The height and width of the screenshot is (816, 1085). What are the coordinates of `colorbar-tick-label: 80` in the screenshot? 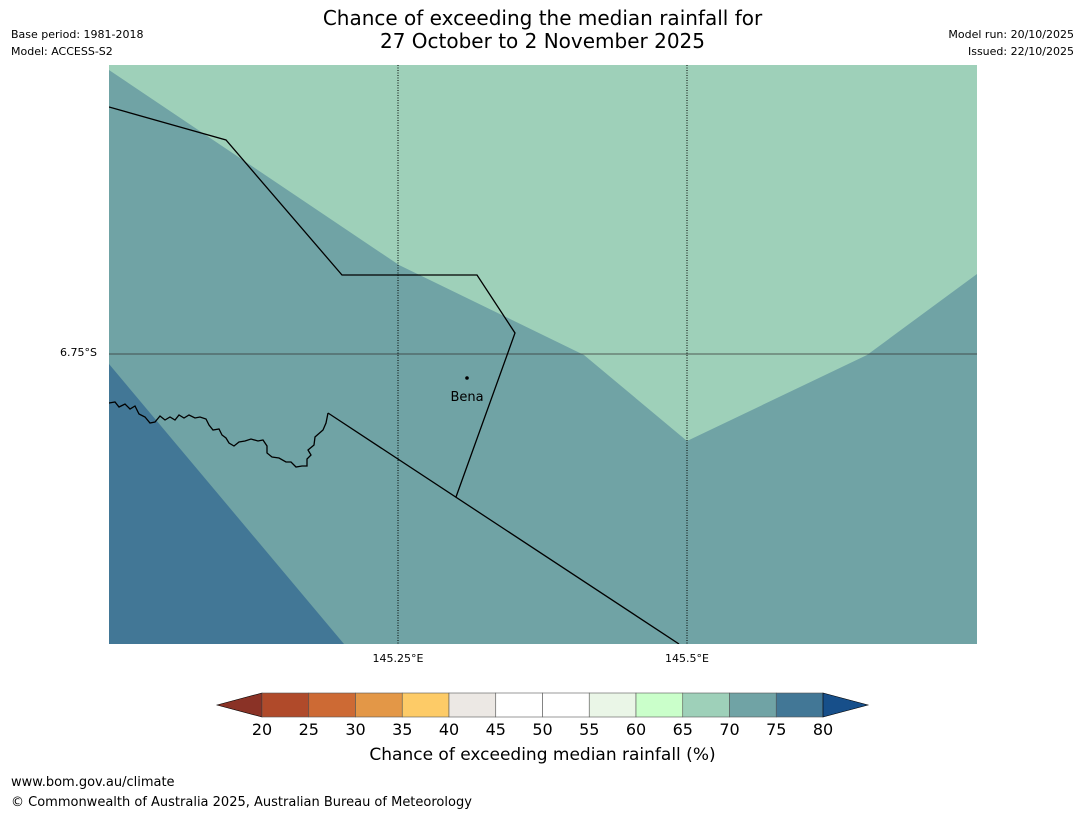 It's located at (823, 729).